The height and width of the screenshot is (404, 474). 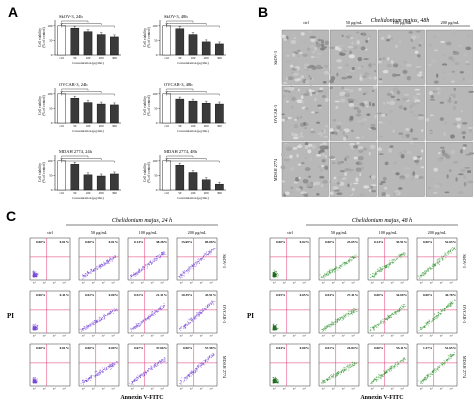 What do you see at coordinates (353, 113) in the screenshot?
I see `micrograph` at bounding box center [353, 113].